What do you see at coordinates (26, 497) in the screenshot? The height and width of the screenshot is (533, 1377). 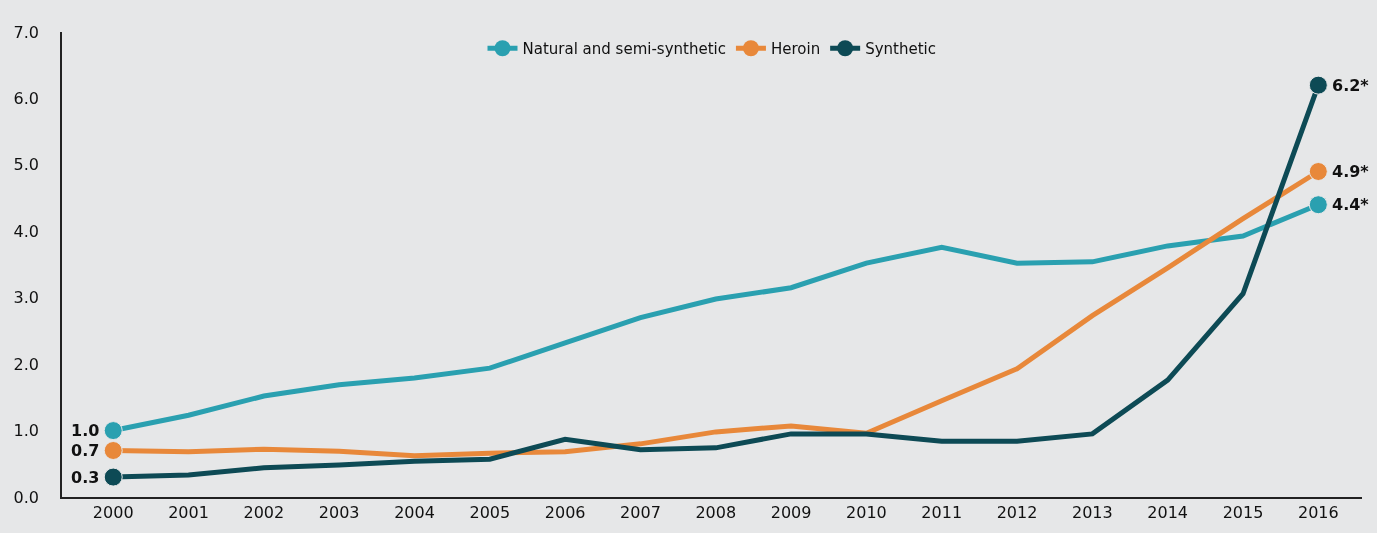 I see `y-tick-label: 0.0` at bounding box center [26, 497].